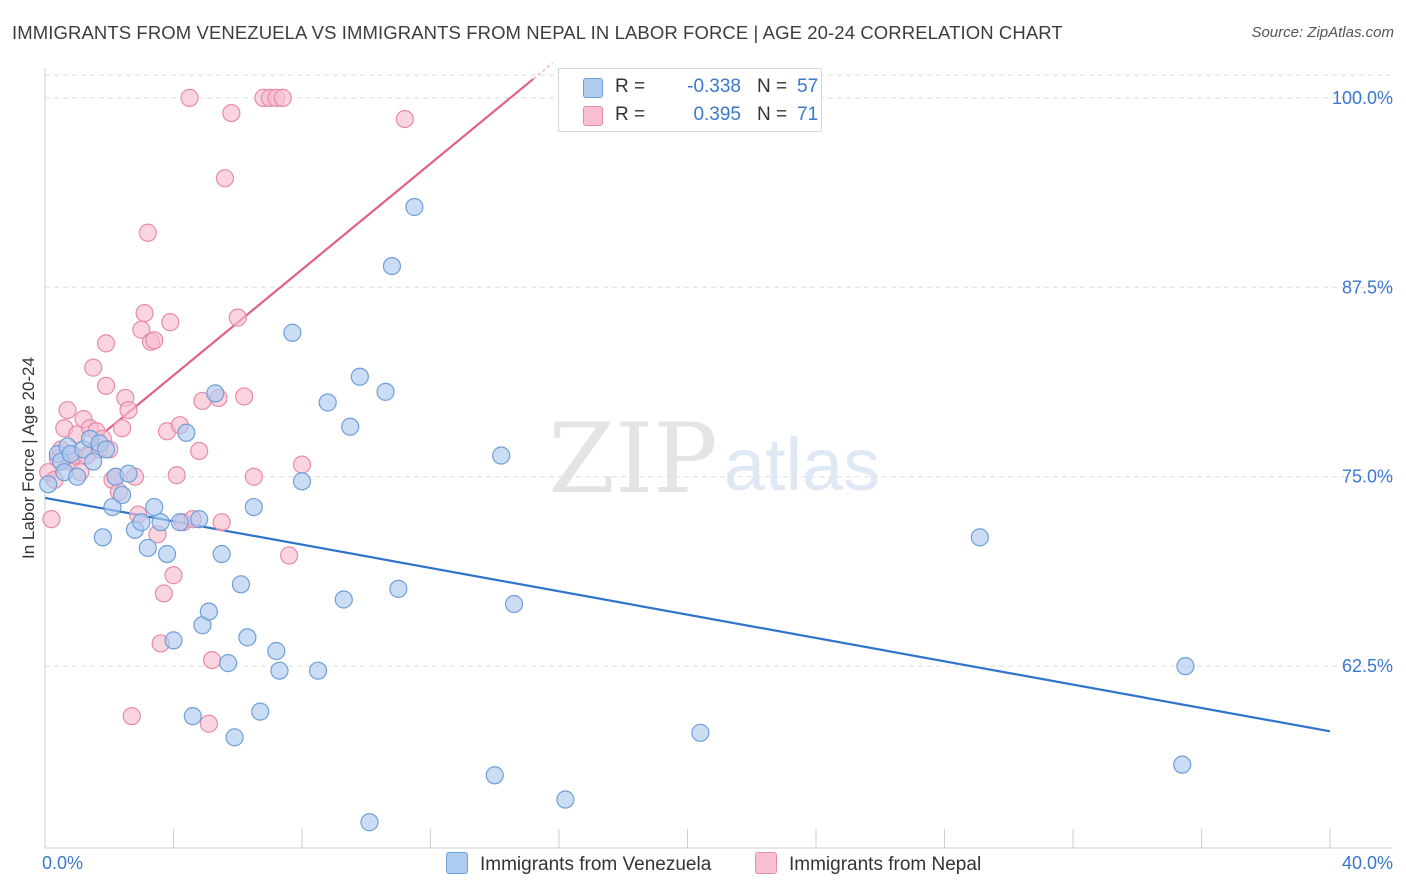  Describe the element at coordinates (808, 114) in the screenshot. I see `n-value-nepal: 71` at that location.